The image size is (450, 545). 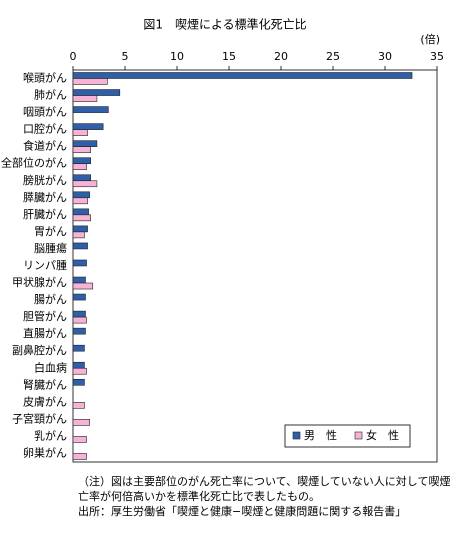 I want to click on x-tick-label: 0, so click(x=73, y=56).